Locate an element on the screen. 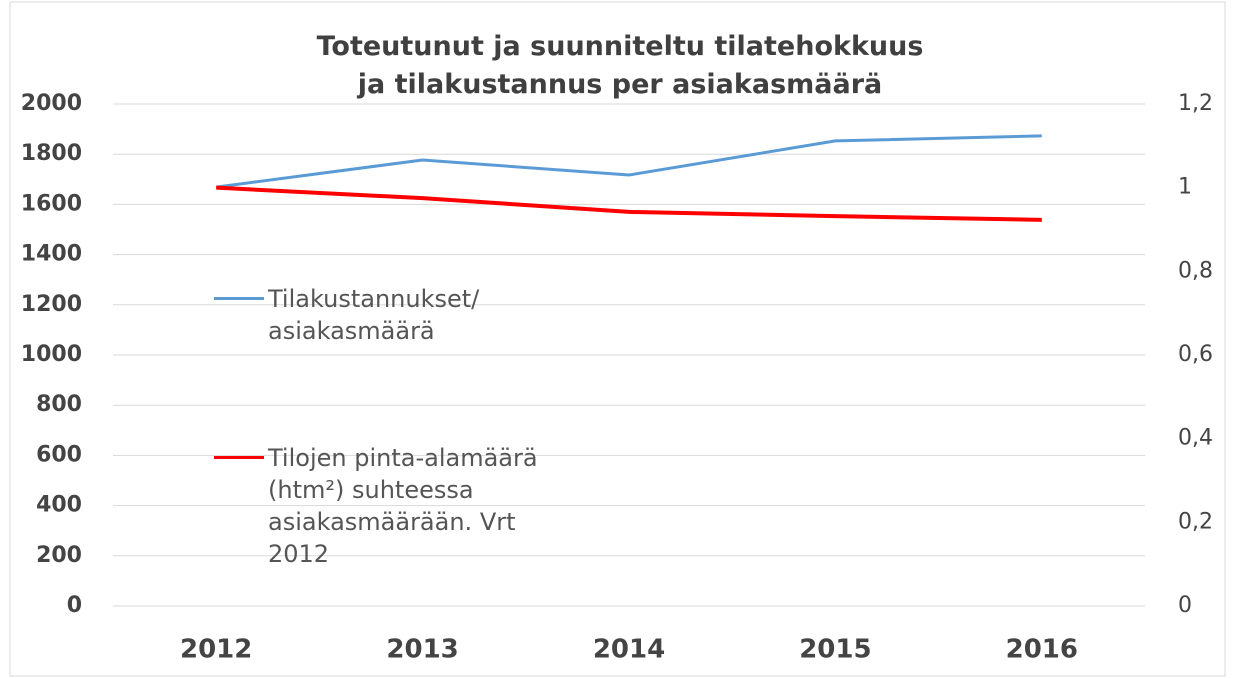 Image resolution: width=1235 pixels, height=678 pixels. y-tick-label: 1000 is located at coordinates (51, 354).